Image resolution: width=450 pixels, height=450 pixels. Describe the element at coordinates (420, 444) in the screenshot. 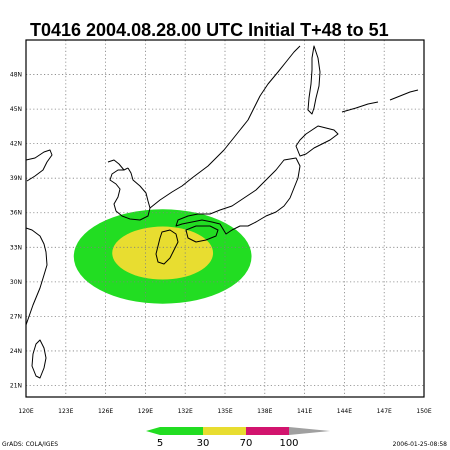

I see `timestamp-text: 2006-01-25-08:58` at that location.